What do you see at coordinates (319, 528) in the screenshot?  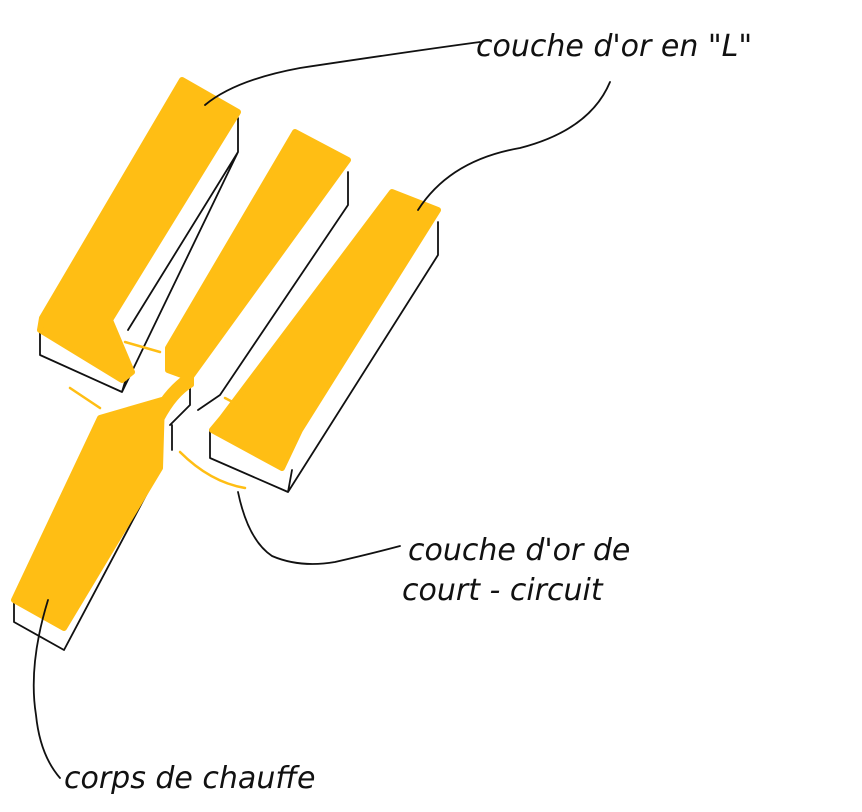 I see `leader-line-short-circuit` at bounding box center [319, 528].